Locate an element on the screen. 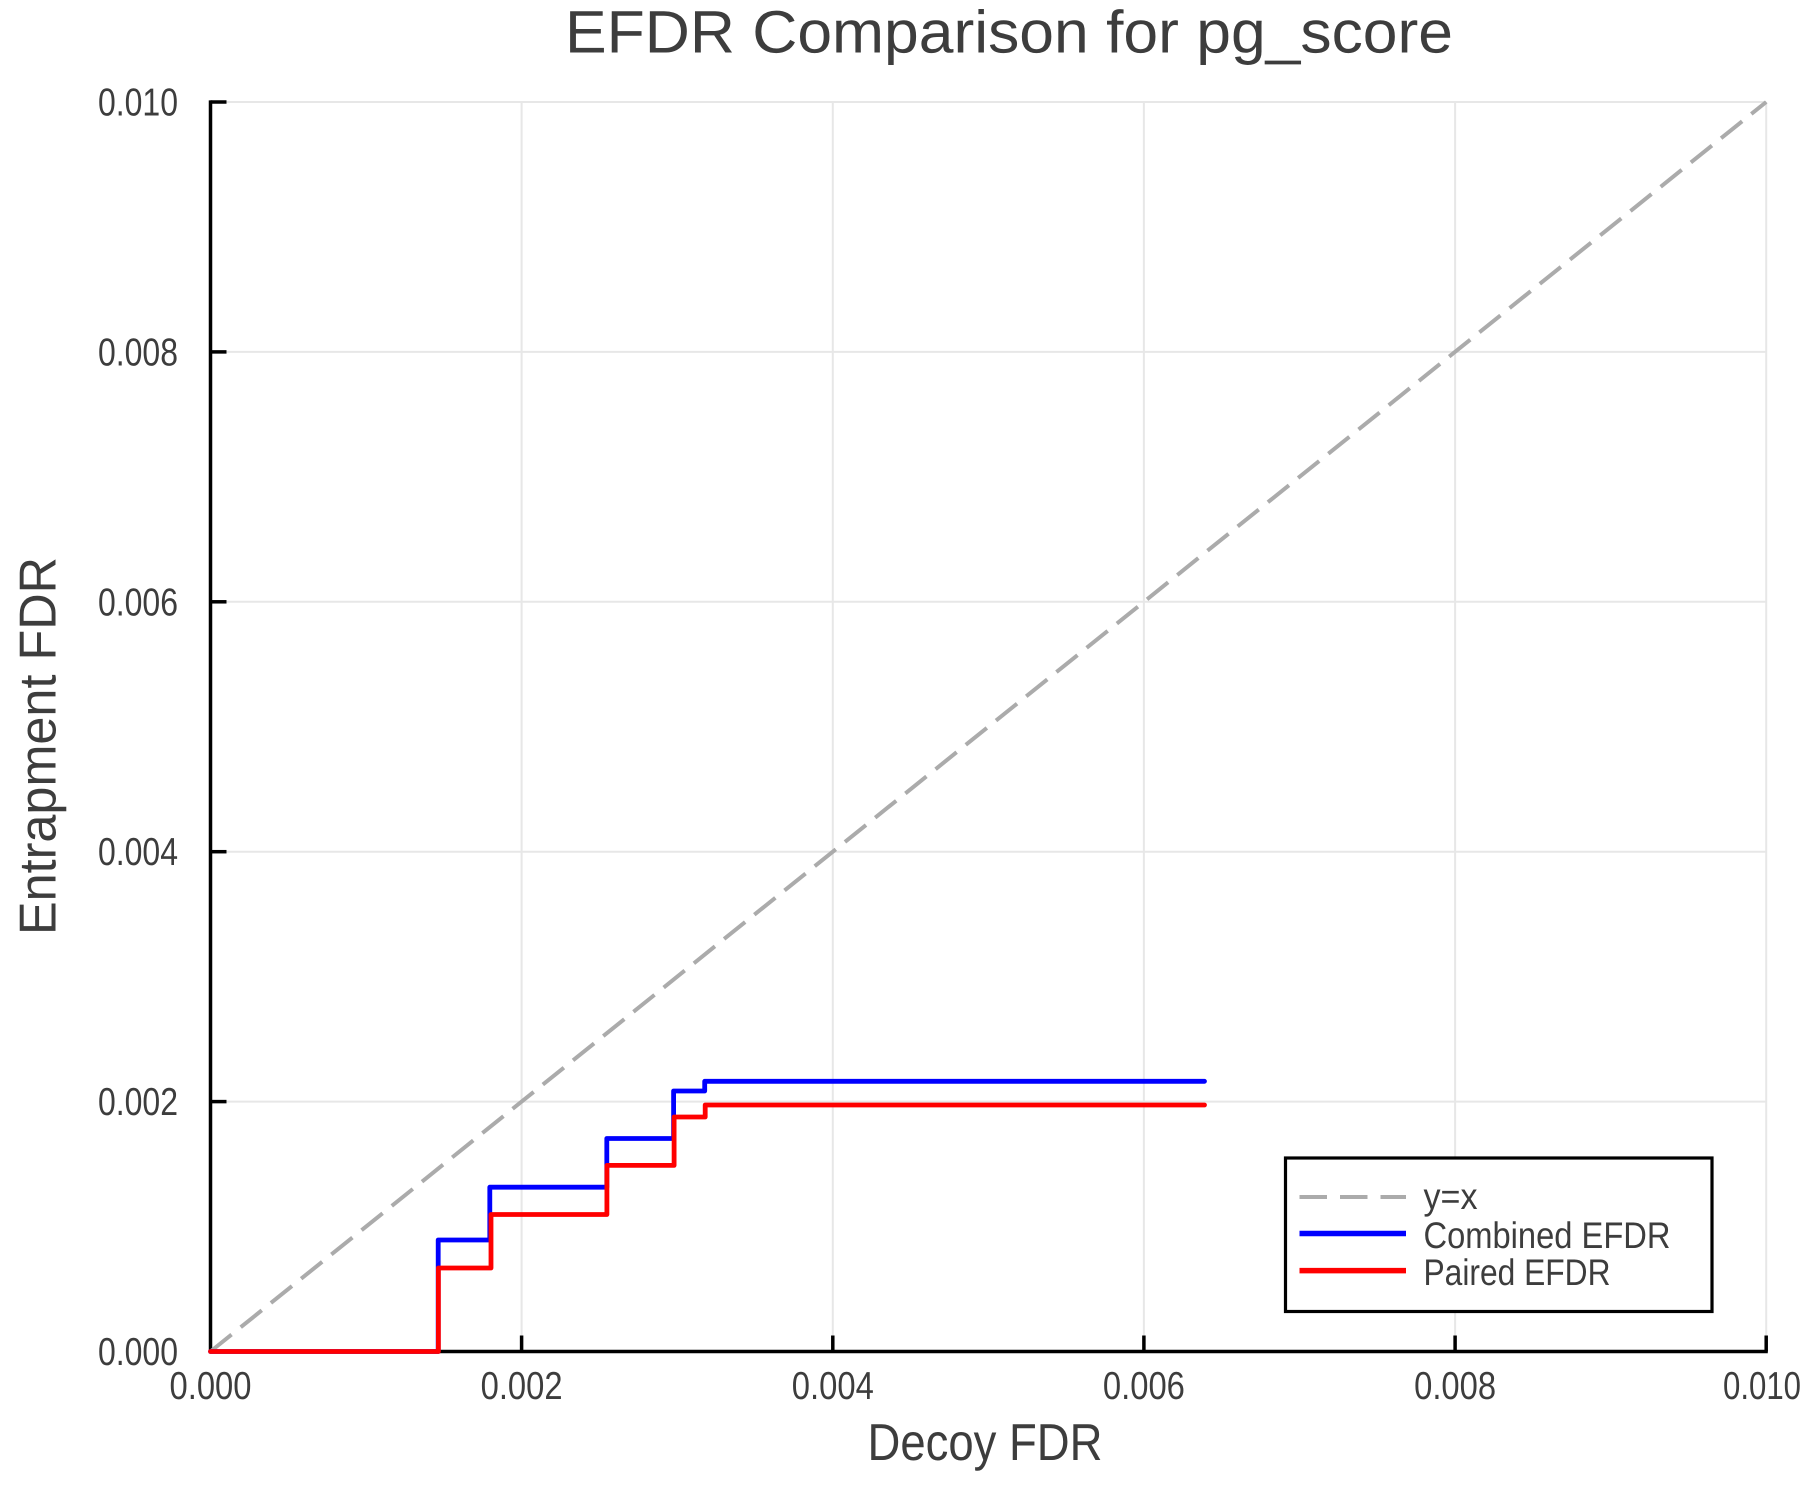 This screenshot has width=1800, height=1500. svg-text: Decoy FDR is located at coordinates (985, 1443).